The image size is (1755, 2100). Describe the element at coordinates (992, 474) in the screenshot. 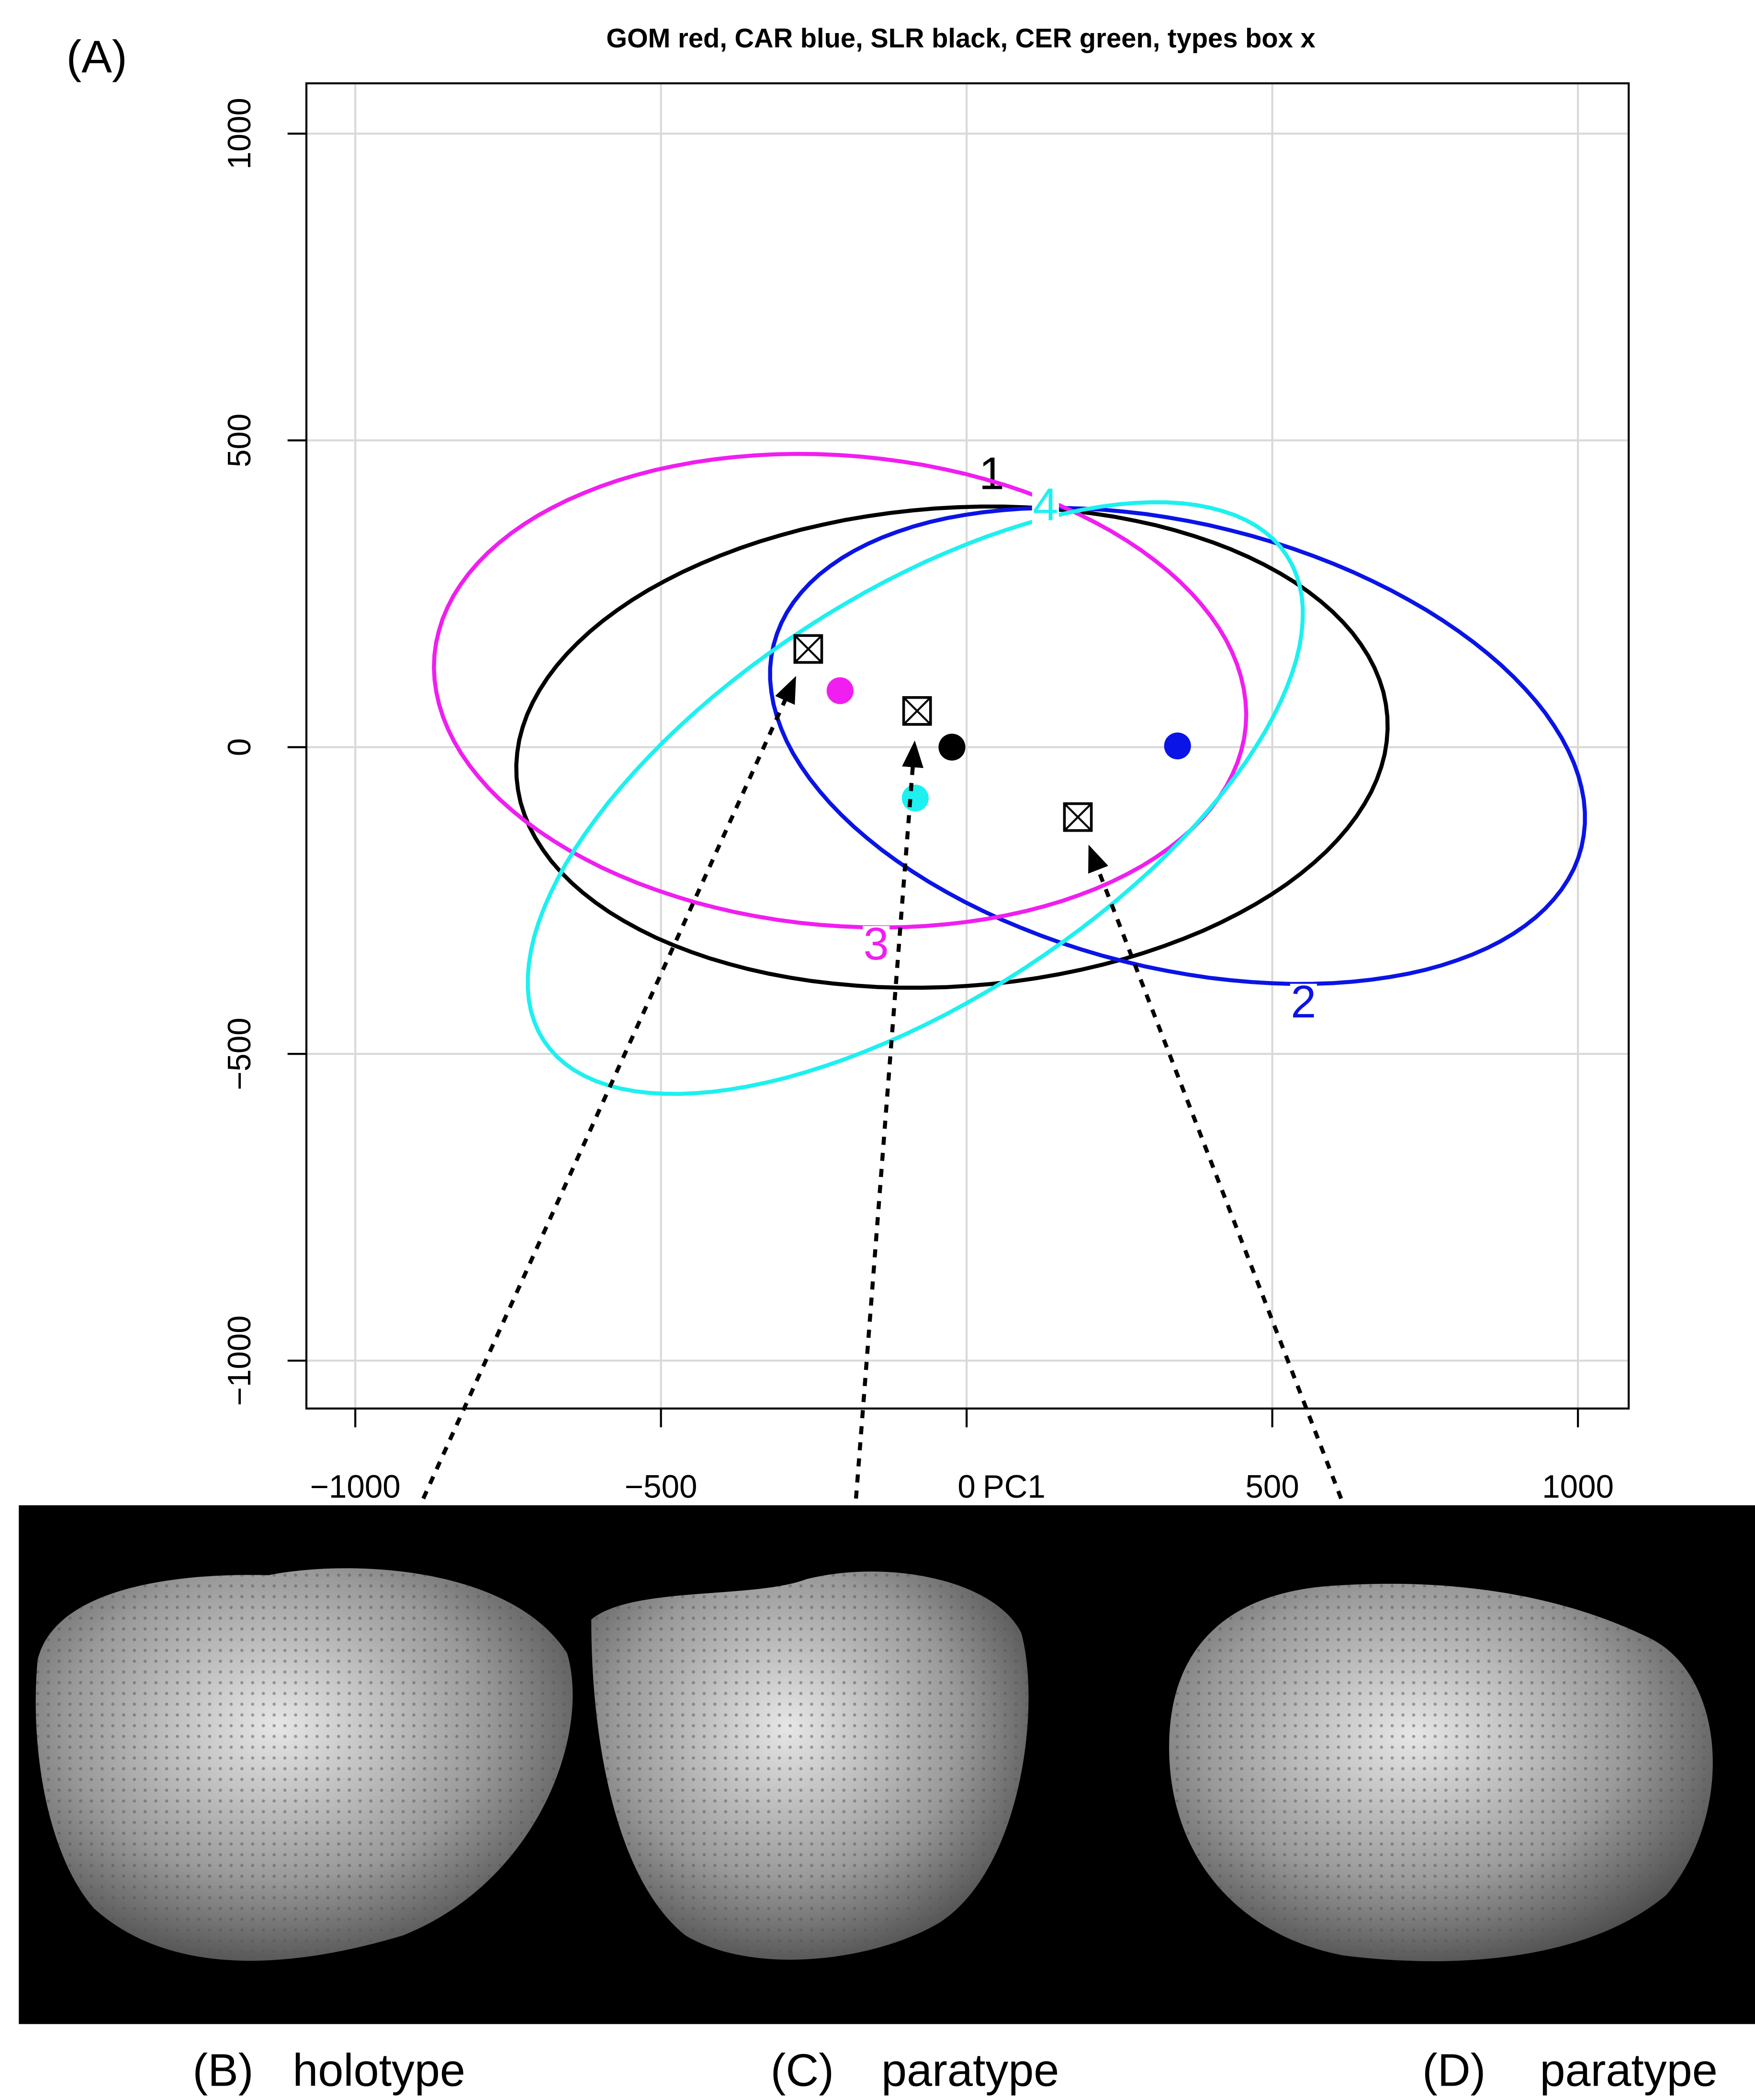

I see `ellipse-label: 1` at that location.